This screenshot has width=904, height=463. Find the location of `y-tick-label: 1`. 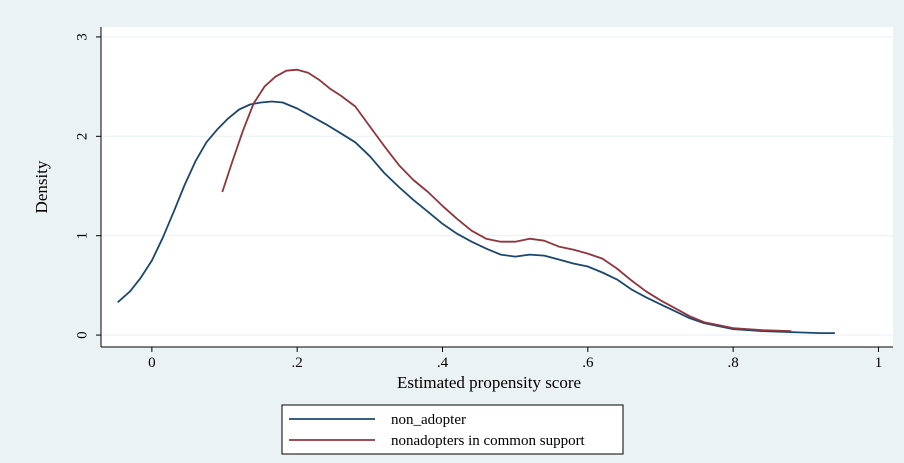

y-tick-label: 1 is located at coordinates (82, 236).